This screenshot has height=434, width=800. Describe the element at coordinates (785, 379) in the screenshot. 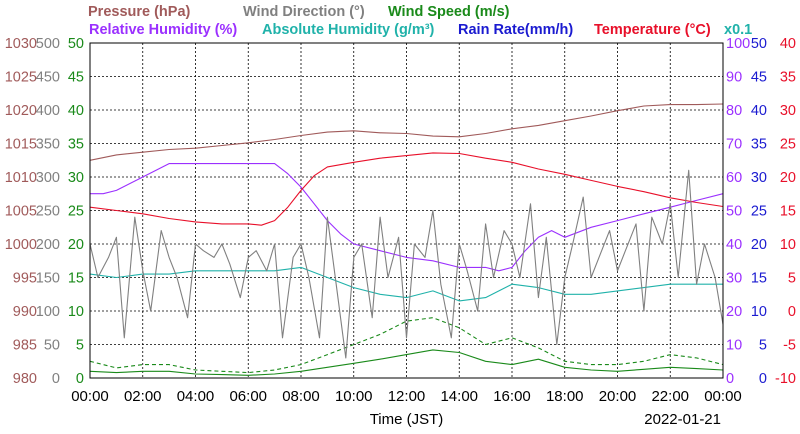

I see `y-tick-label-temperature: -10` at that location.